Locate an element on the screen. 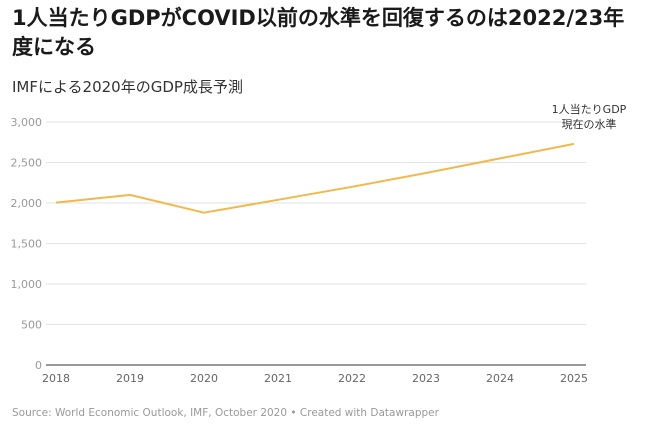  annotation-line-2: 現在の水準 is located at coordinates (589, 124).